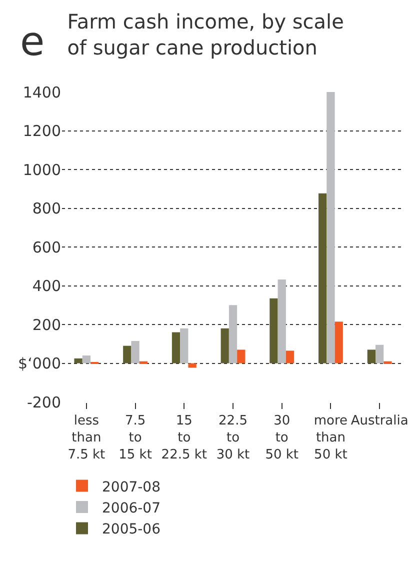  I want to click on y-tick-label: 800, so click(46, 209).